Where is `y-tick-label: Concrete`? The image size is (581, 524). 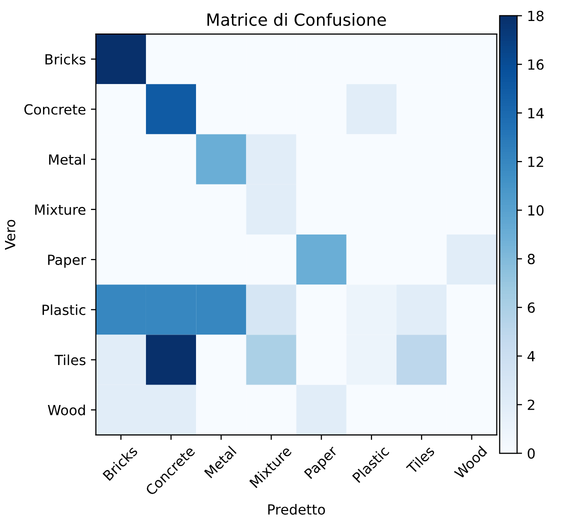 y-tick-label: Concrete is located at coordinates (55, 109).